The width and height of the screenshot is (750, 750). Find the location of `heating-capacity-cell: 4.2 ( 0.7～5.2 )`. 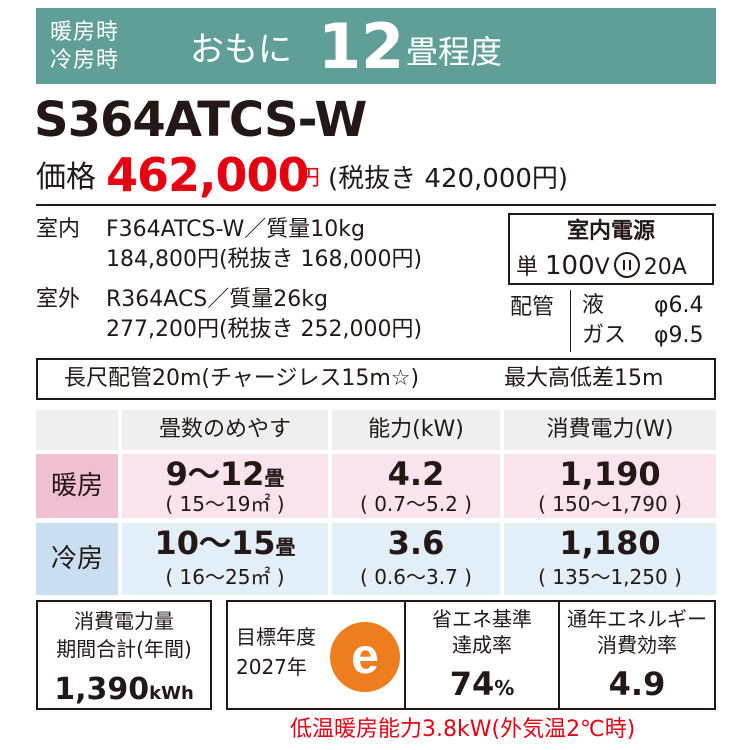

heating-capacity-cell: 4.2 ( 0.7～5.2 ) is located at coordinates (416, 486).